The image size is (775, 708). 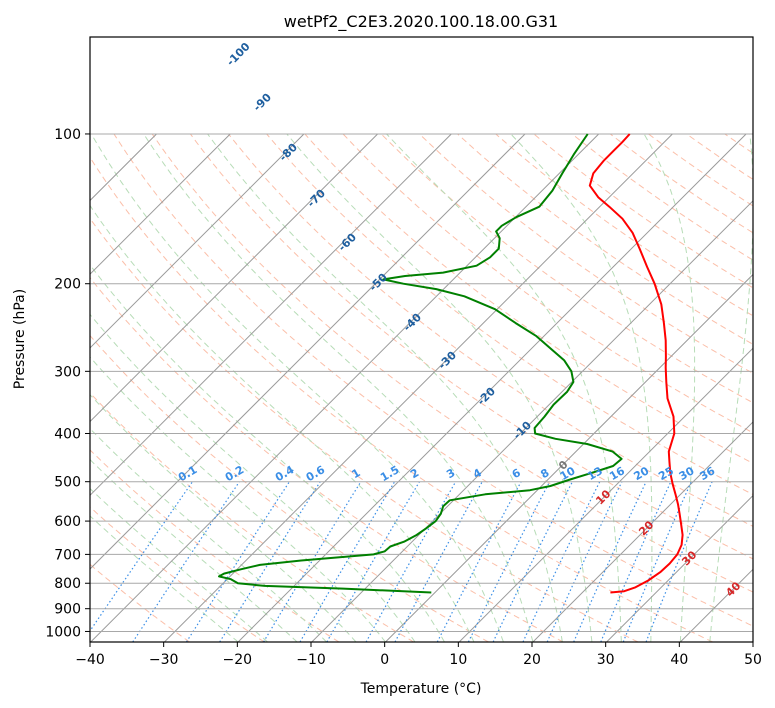 I want to click on x-tick-label: 40, so click(x=679, y=660).